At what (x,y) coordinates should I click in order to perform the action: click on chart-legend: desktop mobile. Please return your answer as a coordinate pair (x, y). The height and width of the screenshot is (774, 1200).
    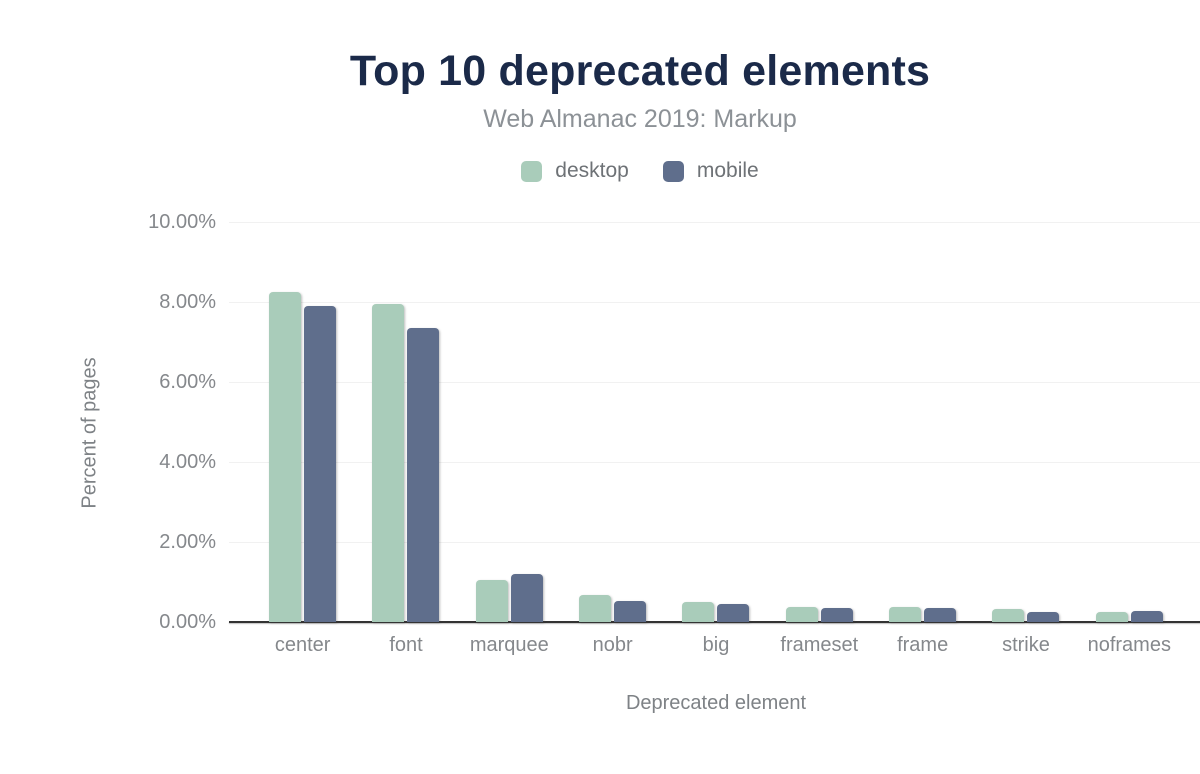
    Looking at the image, I should click on (620, 171).